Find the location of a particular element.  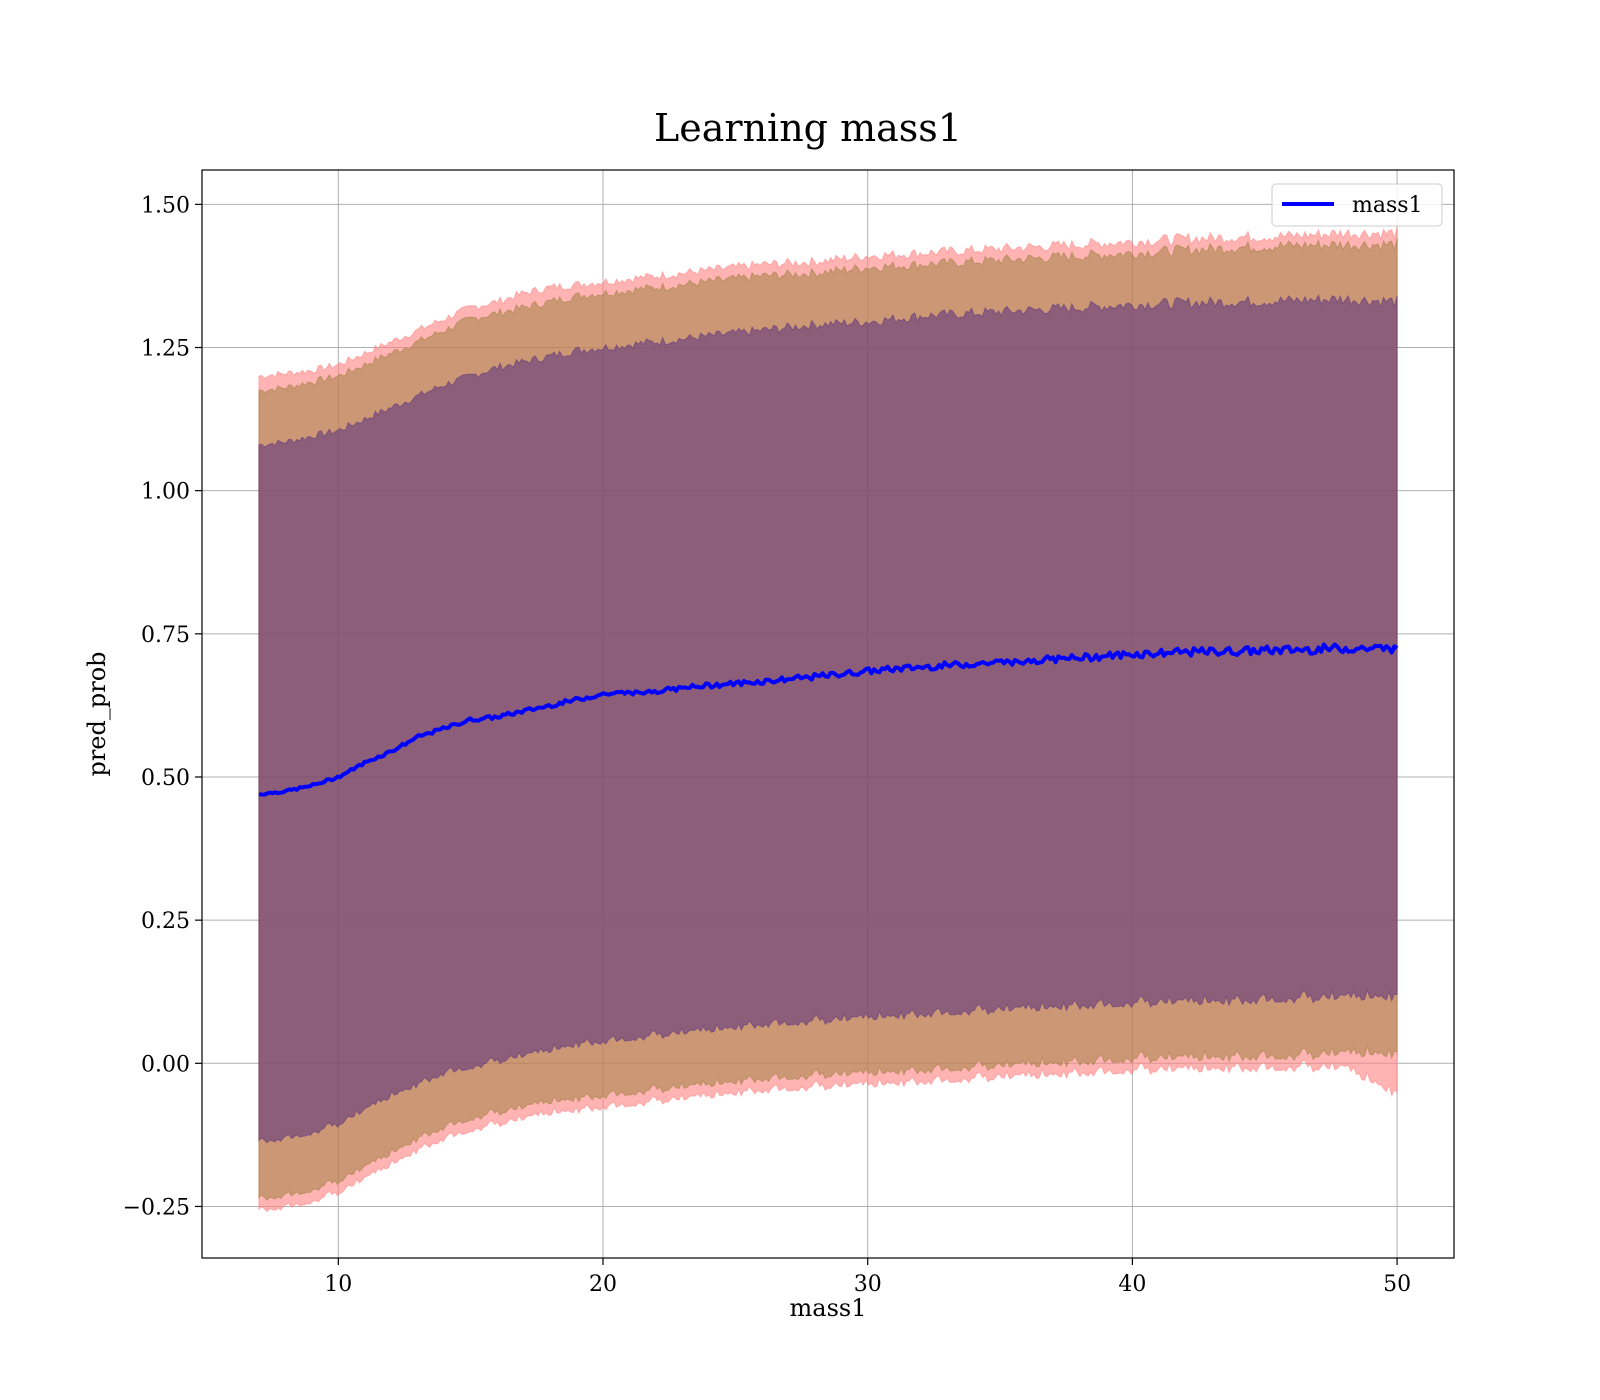

y-tick-label: 1.00 is located at coordinates (165, 492).